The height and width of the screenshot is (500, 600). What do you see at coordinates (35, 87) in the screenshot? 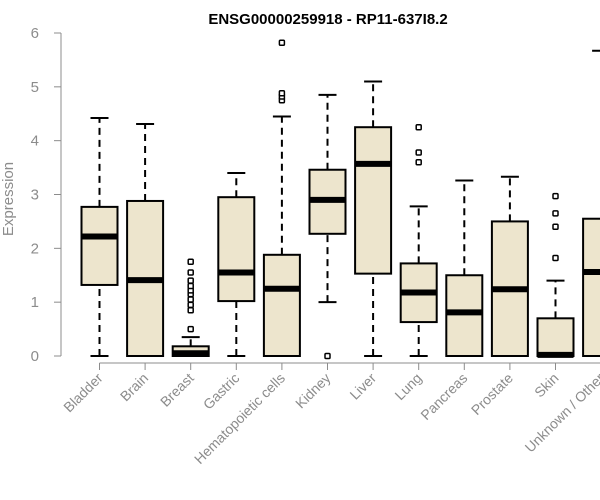
I see `y-tick-label: 5` at bounding box center [35, 87].